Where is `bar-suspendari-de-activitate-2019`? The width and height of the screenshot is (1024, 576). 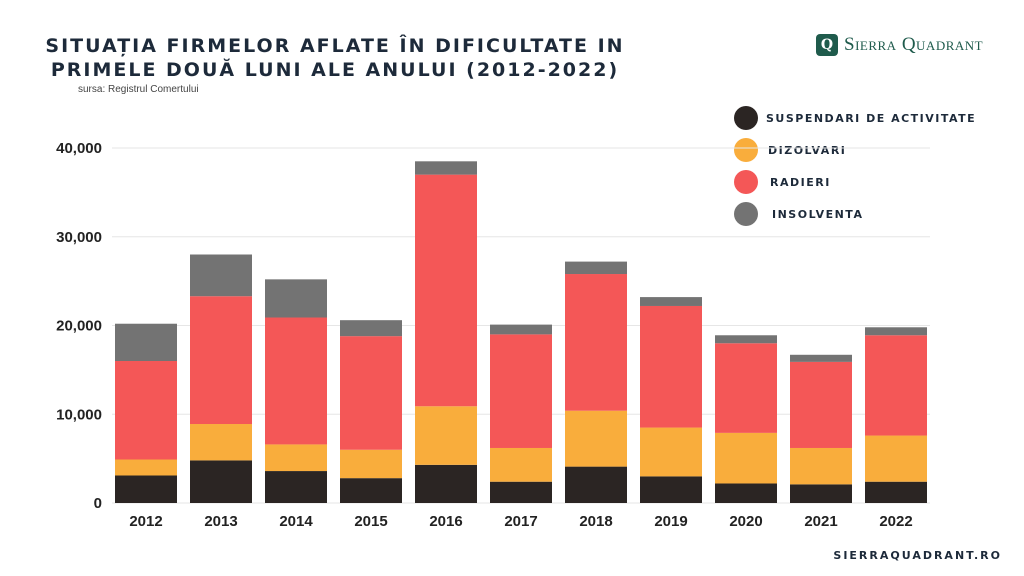
bar-suspendari-de-activitate-2019 is located at coordinates (671, 489).